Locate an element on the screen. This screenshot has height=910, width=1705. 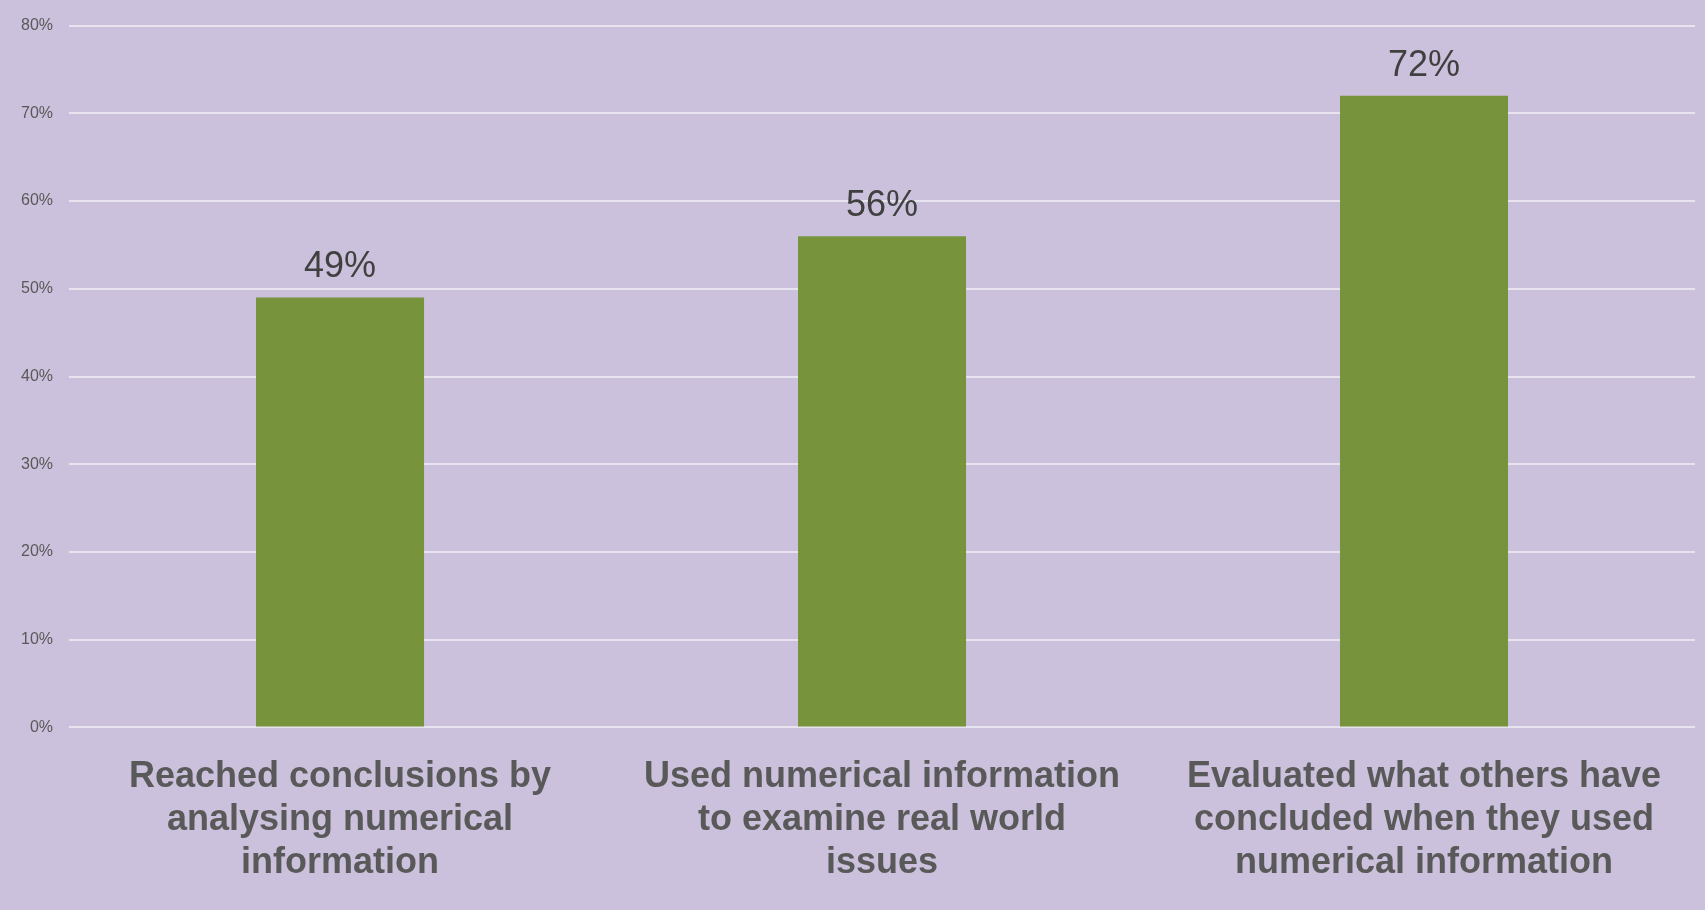
y-tick-label: 50% is located at coordinates (37, 288).